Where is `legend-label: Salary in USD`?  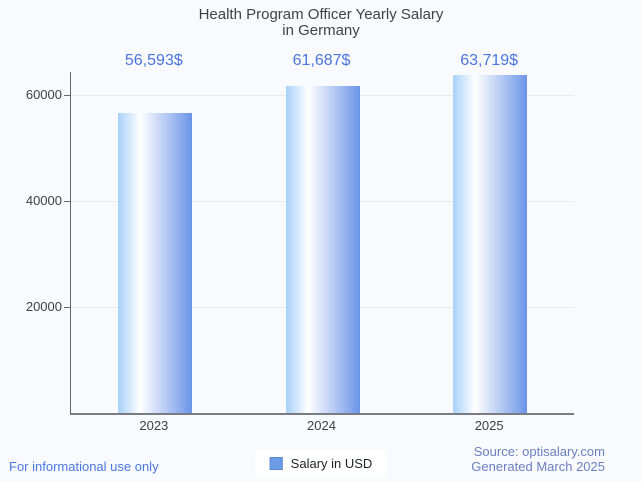
legend-label: Salary in USD is located at coordinates (331, 463).